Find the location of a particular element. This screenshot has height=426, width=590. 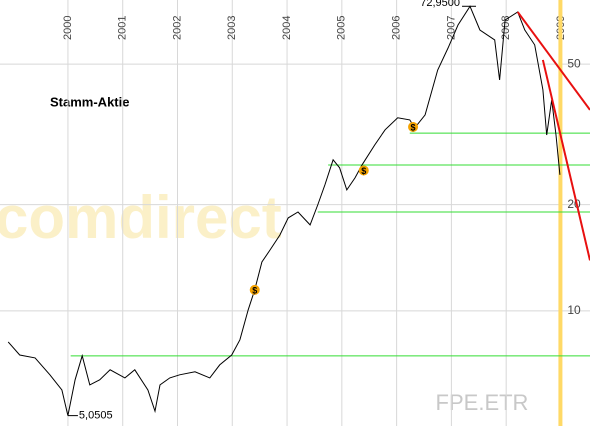

x-tick-label: 2000 is located at coordinates (68, 28).